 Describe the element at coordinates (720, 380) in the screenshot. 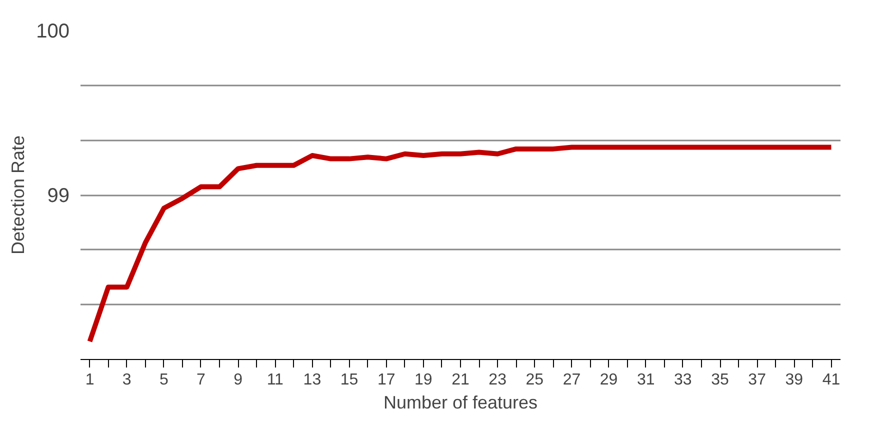

I see `x-tick-label: 35` at that location.